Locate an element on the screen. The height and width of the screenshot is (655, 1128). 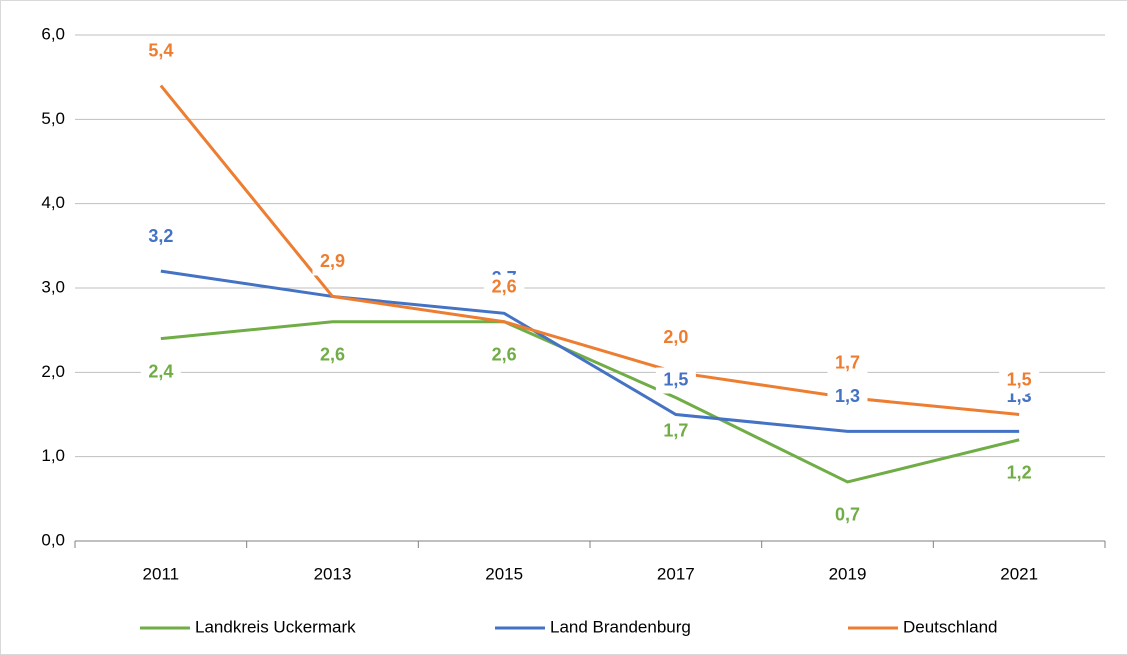
data-label: 0,7 is located at coordinates (847, 515).